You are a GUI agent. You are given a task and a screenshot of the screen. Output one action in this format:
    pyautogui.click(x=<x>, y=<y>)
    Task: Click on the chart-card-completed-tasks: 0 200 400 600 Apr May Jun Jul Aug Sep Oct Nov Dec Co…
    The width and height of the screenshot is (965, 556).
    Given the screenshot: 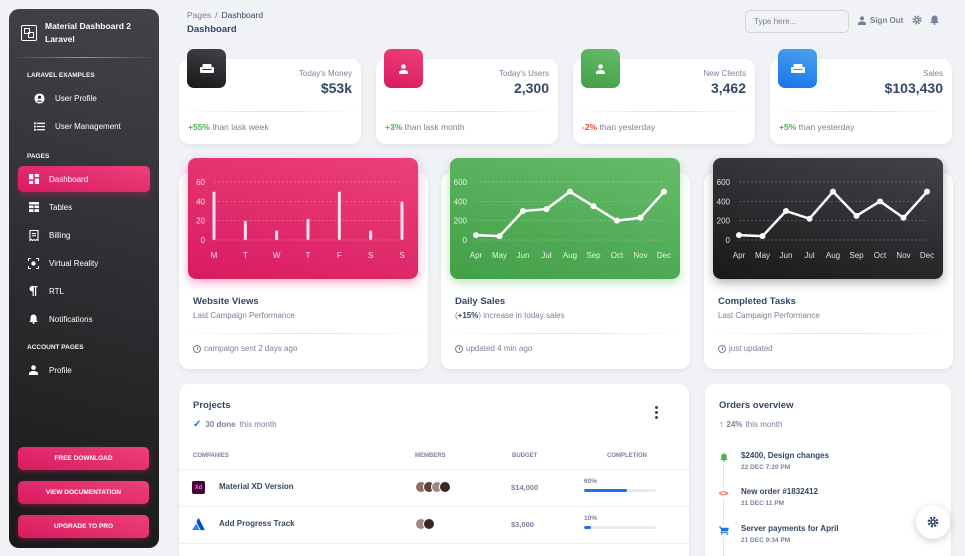 What is the action you would take?
    pyautogui.click(x=828, y=263)
    